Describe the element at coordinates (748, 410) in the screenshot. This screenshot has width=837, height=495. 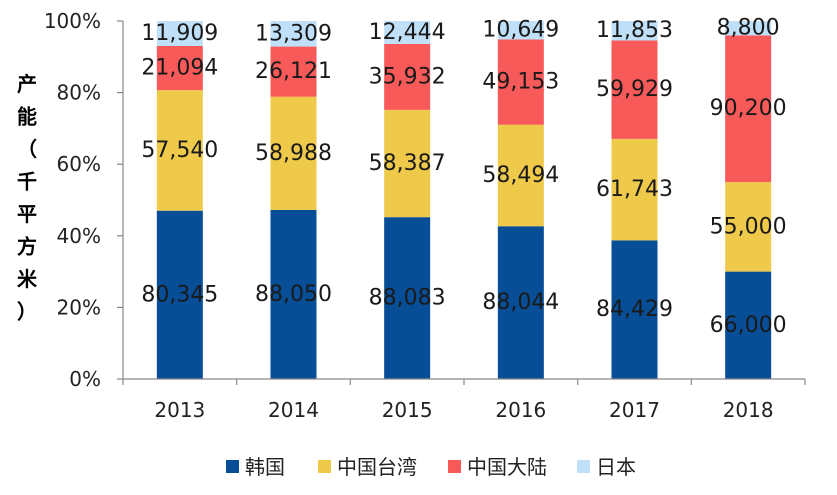
I see `x-tick-label: 2018` at that location.